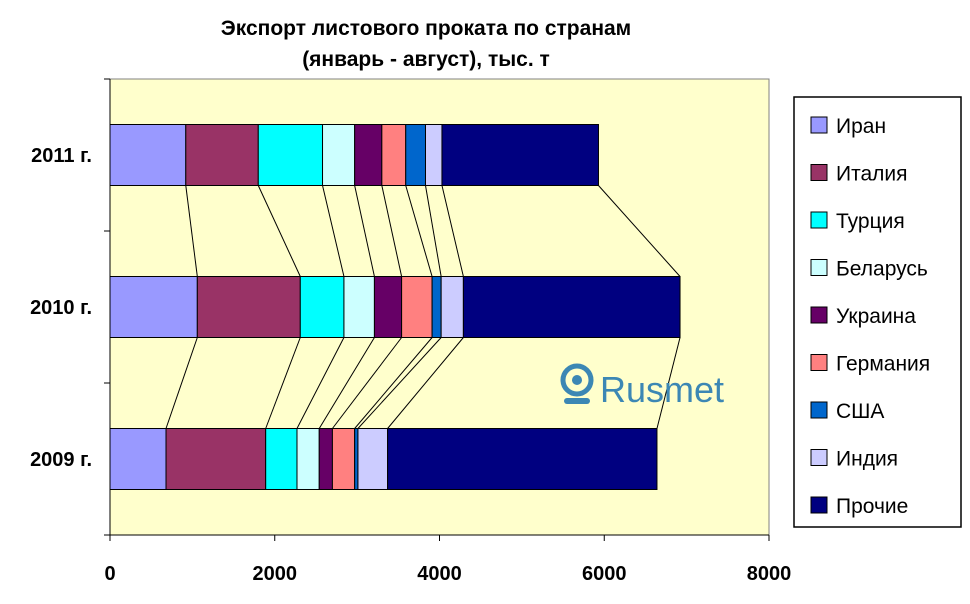 This screenshot has height=604, width=970. I want to click on legend-label: Турция, so click(870, 221).